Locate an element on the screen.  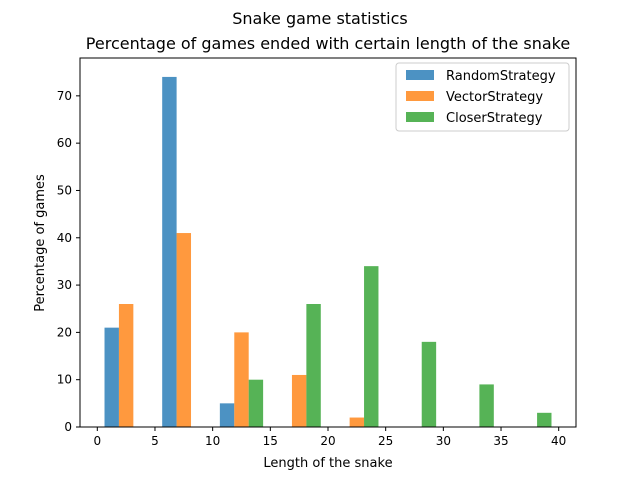
legend-label-vectorstrategy: VectorStrategy is located at coordinates (494, 97).